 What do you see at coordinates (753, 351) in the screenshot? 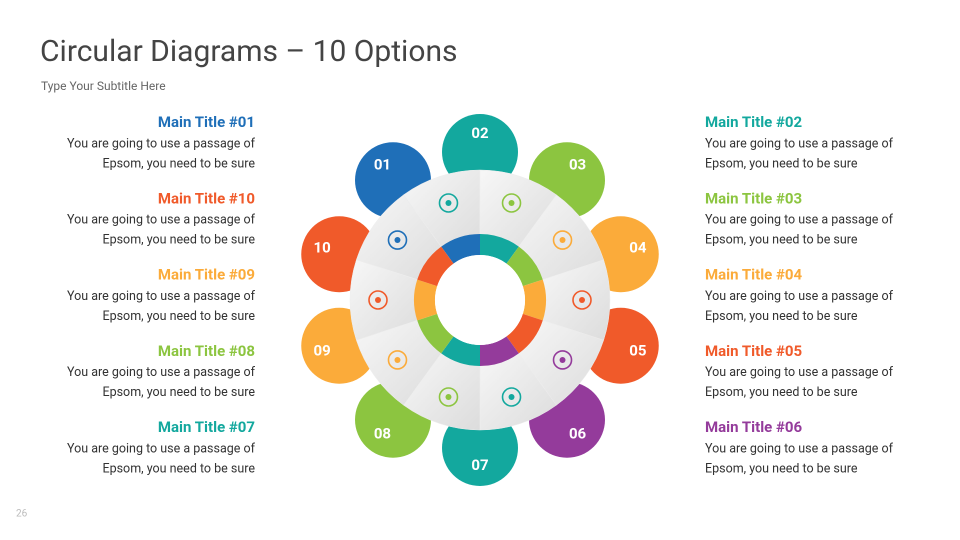
I see `item-title: Main Title #05` at bounding box center [753, 351].